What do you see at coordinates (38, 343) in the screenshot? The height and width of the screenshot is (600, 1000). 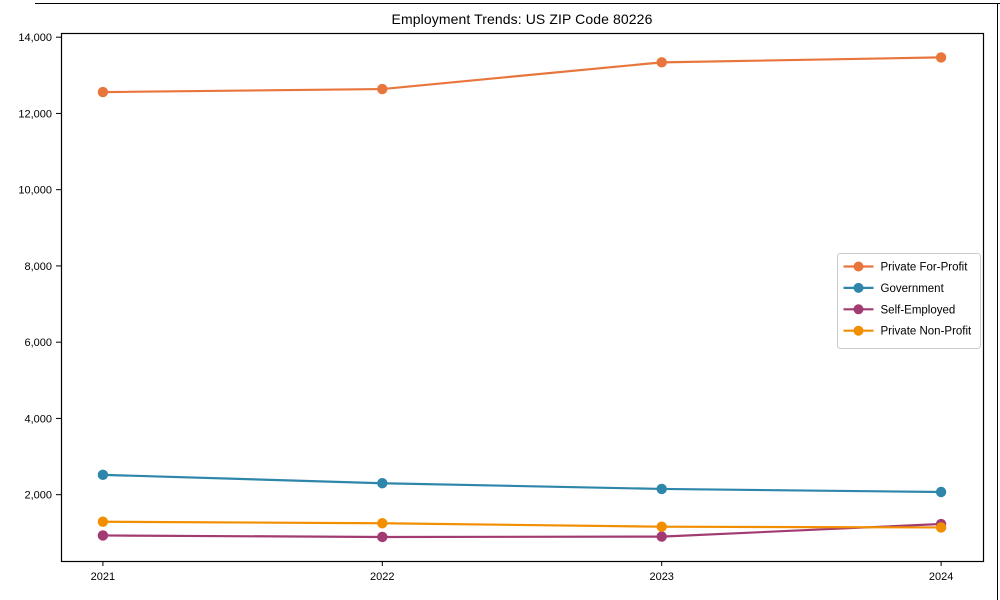 I see `y-tick-label: 6,000` at bounding box center [38, 343].